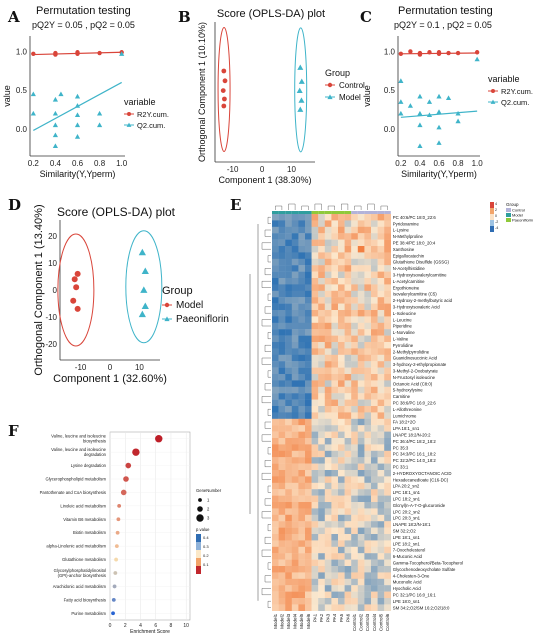  Describe the element at coordinates (80, 586) in the screenshot. I see `category-label: Arachidonic acid metabolism` at that location.